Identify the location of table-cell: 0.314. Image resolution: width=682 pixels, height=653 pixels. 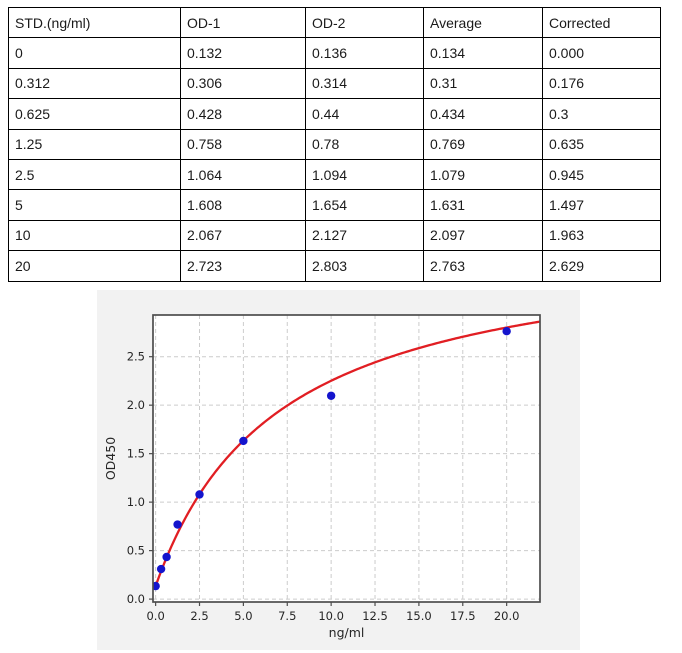
(364, 83).